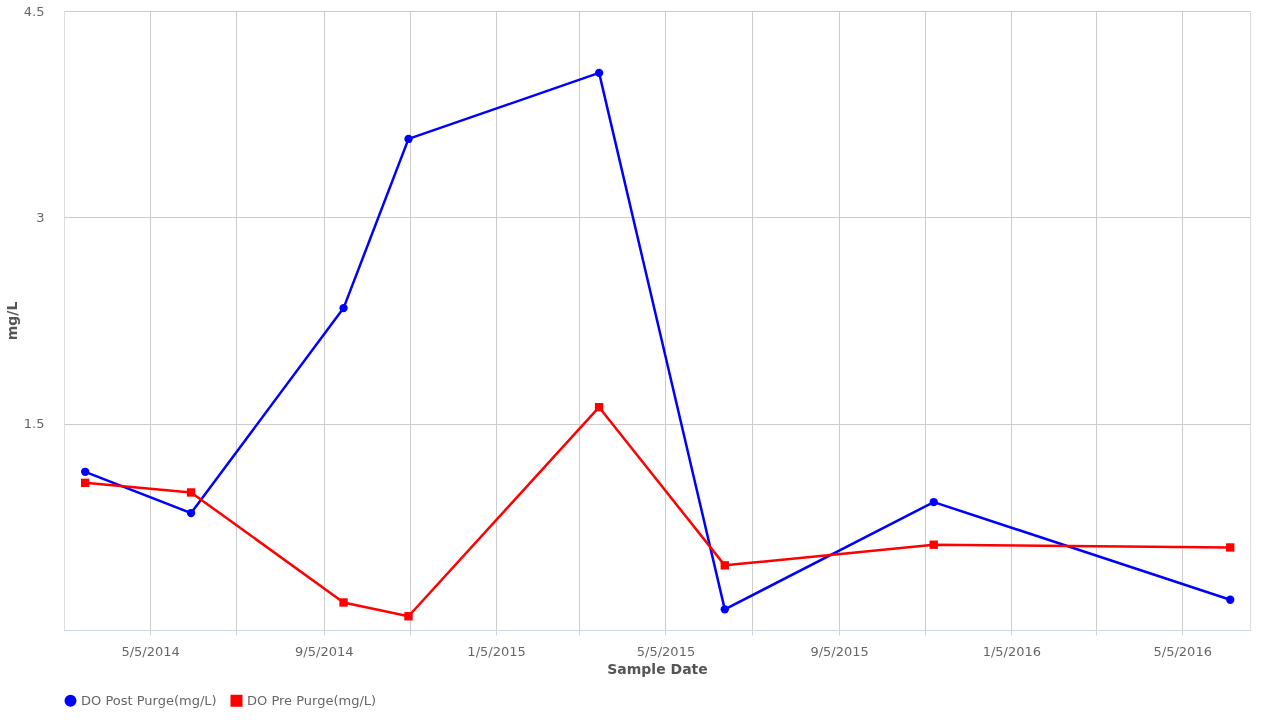 The height and width of the screenshot is (727, 1265). I want to click on legend-label: DO Post Purge(mg/L), so click(149, 700).